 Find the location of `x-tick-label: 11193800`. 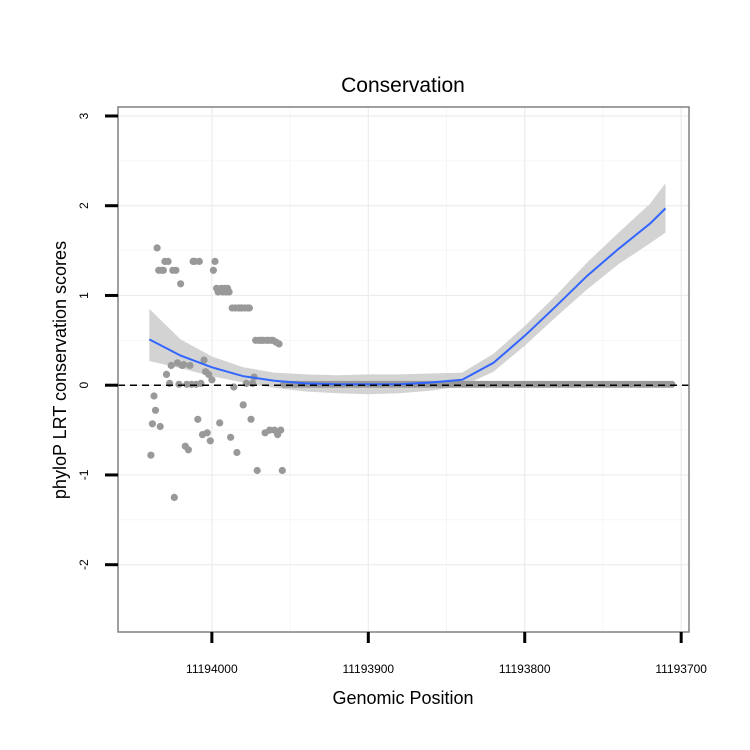

x-tick-label: 11193800 is located at coordinates (525, 669).